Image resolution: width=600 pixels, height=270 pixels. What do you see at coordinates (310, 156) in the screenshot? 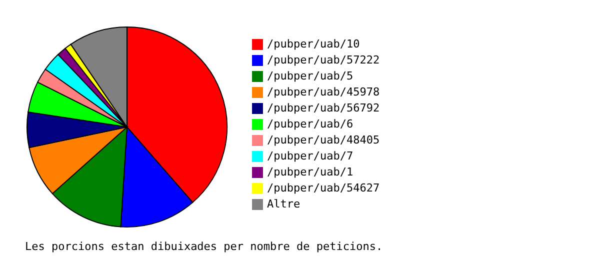
I see `legend-label: /pubper/uab/7` at bounding box center [310, 156].